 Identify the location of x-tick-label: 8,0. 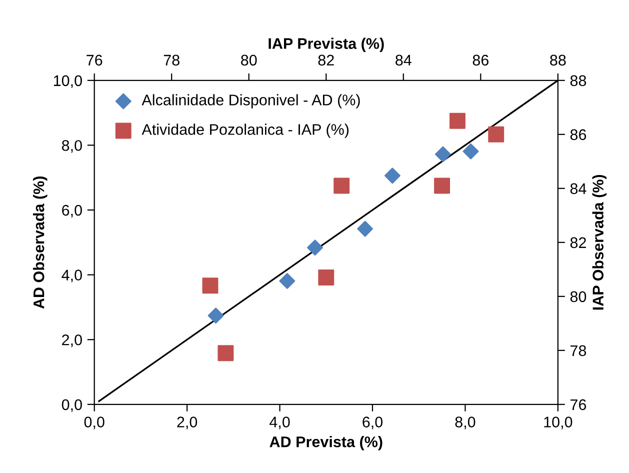
(465, 423).